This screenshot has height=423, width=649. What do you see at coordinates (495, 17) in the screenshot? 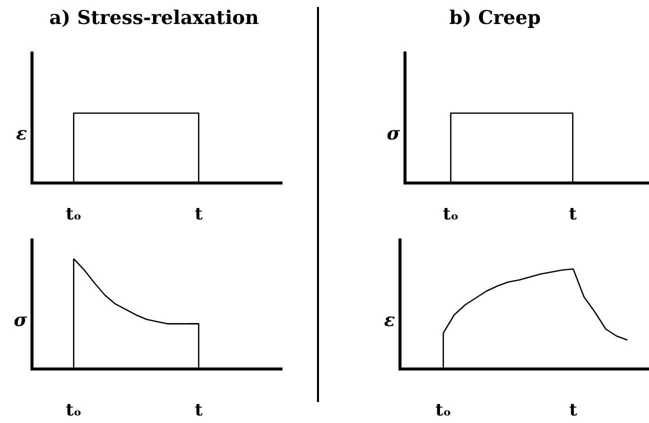
I see `chart-title: b) Creep` at bounding box center [495, 17].